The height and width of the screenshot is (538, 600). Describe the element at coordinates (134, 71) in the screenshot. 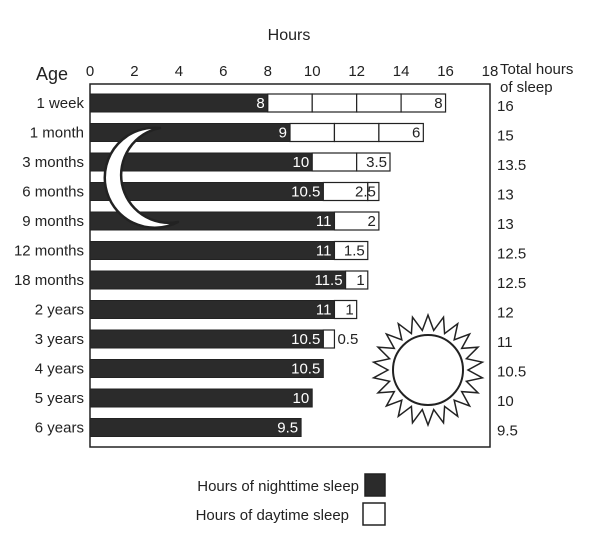

I see `x-tick-label: 2` at that location.